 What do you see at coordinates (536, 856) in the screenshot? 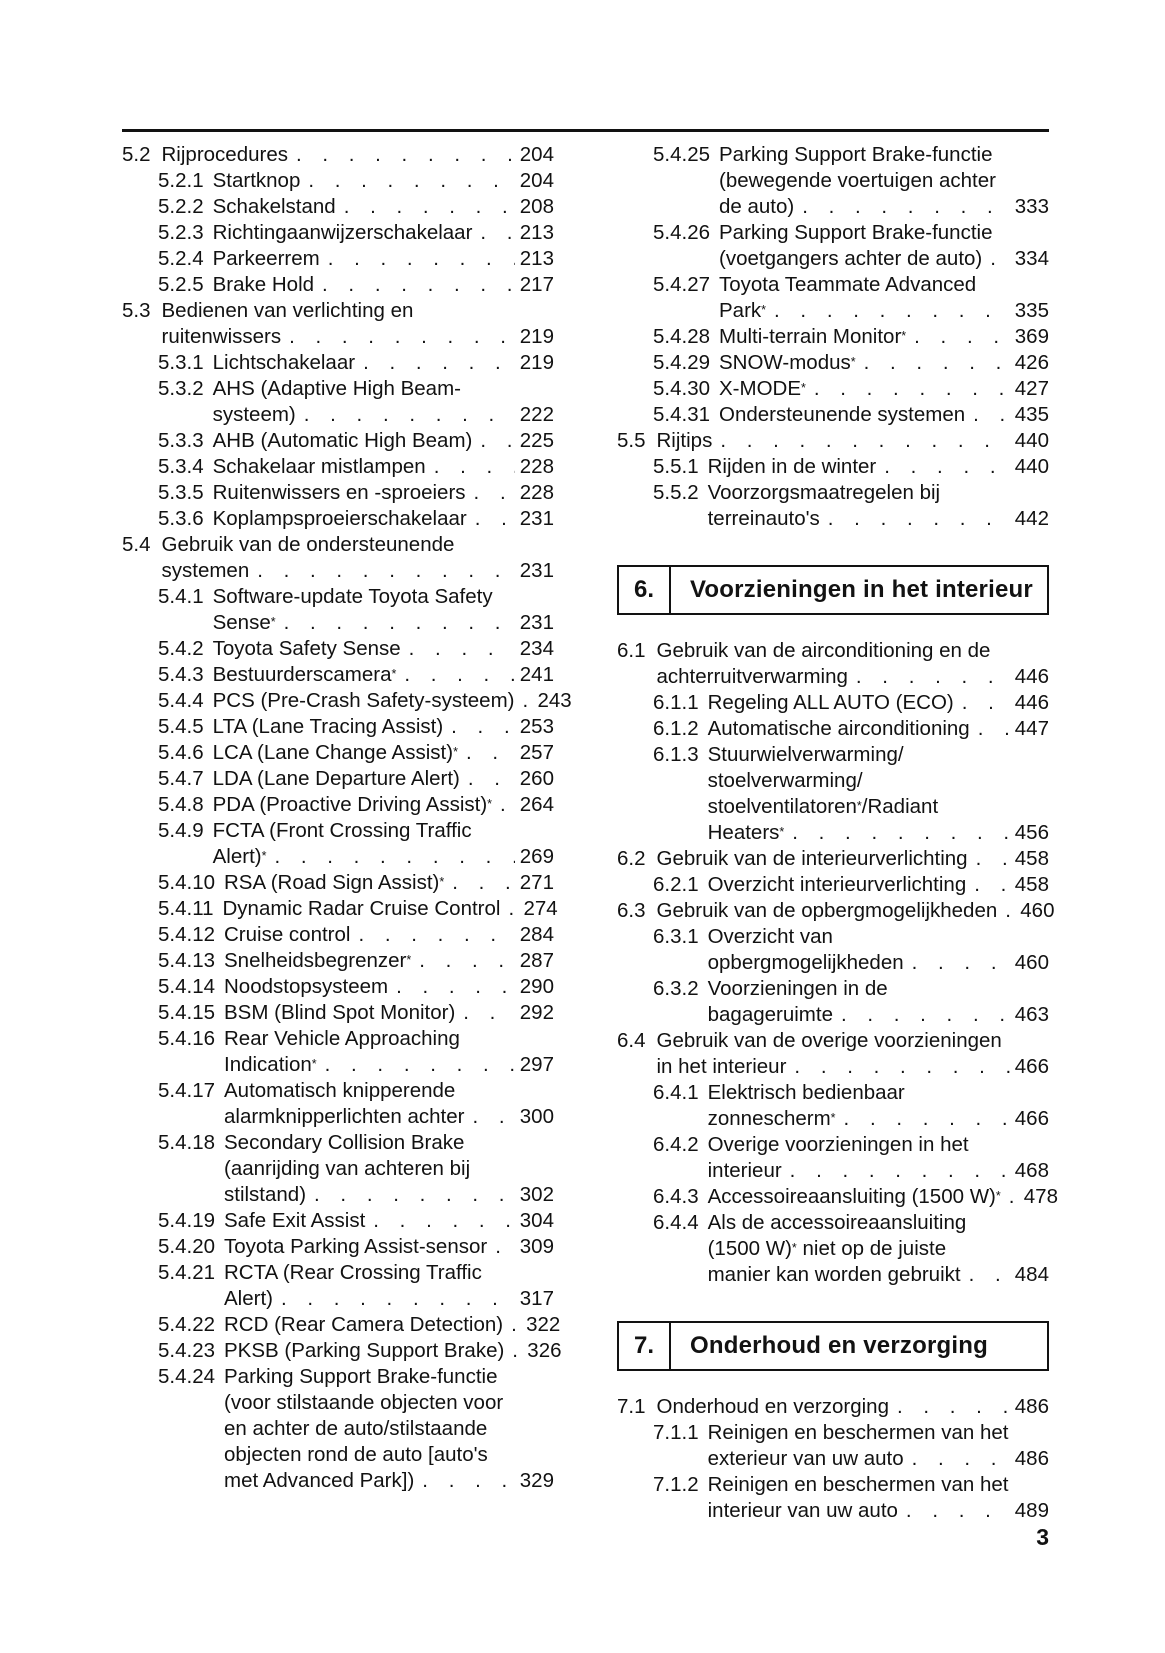
I see `entry-page-number: 269` at bounding box center [536, 856].